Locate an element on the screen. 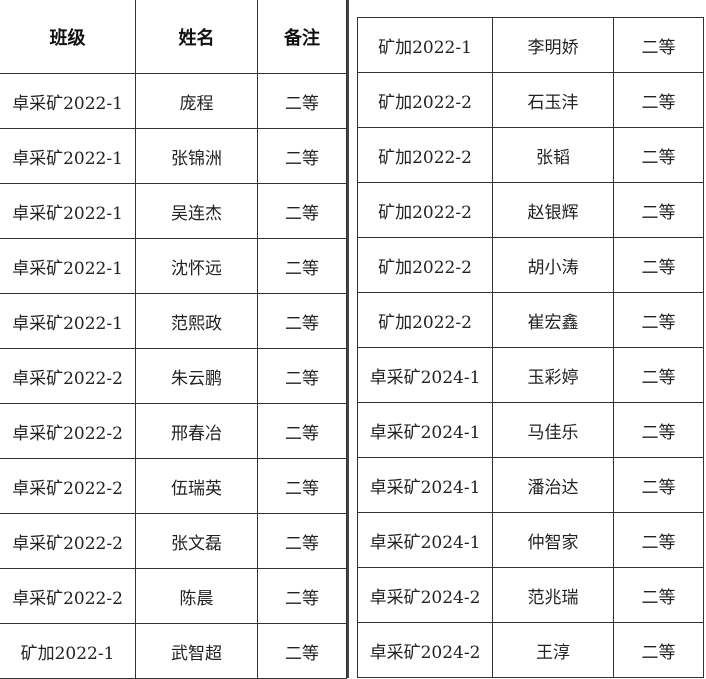 This screenshot has height=679, width=706. table-row: 矿加2022-2 张韬 二等 is located at coordinates (530, 155).